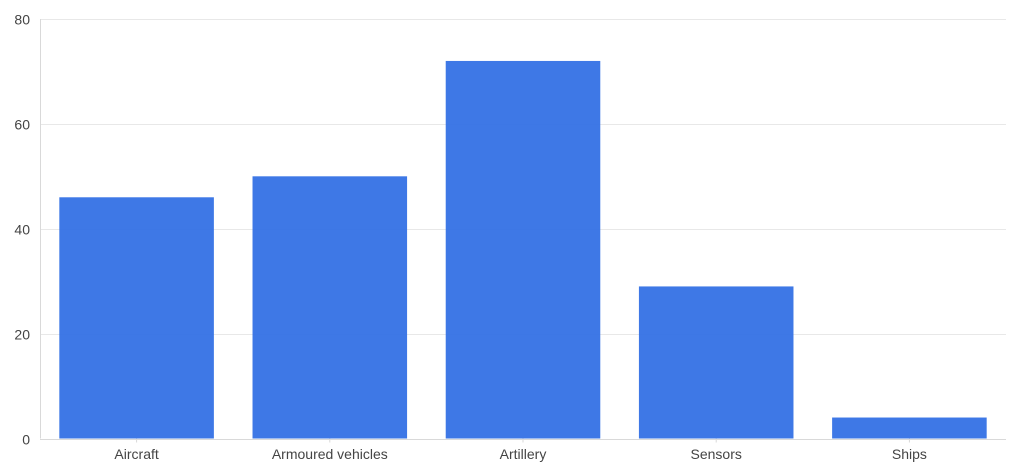  What do you see at coordinates (523, 454) in the screenshot?
I see `x-tick-label: Artillery` at bounding box center [523, 454].